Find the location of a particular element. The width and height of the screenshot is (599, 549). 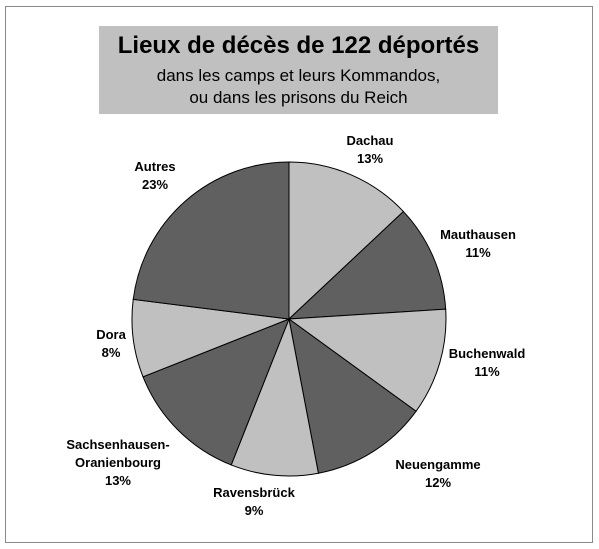

pie-slice-mauthausen is located at coordinates (367, 265).